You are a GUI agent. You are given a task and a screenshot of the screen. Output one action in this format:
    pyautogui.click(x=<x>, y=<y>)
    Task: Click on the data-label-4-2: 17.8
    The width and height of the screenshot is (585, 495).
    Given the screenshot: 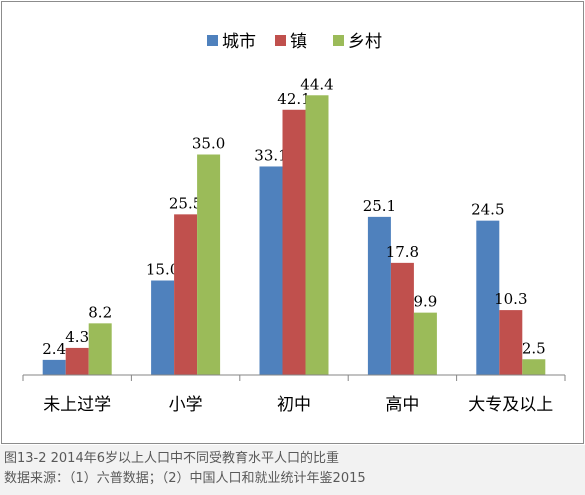 What is the action you would take?
    pyautogui.click(x=402, y=252)
    